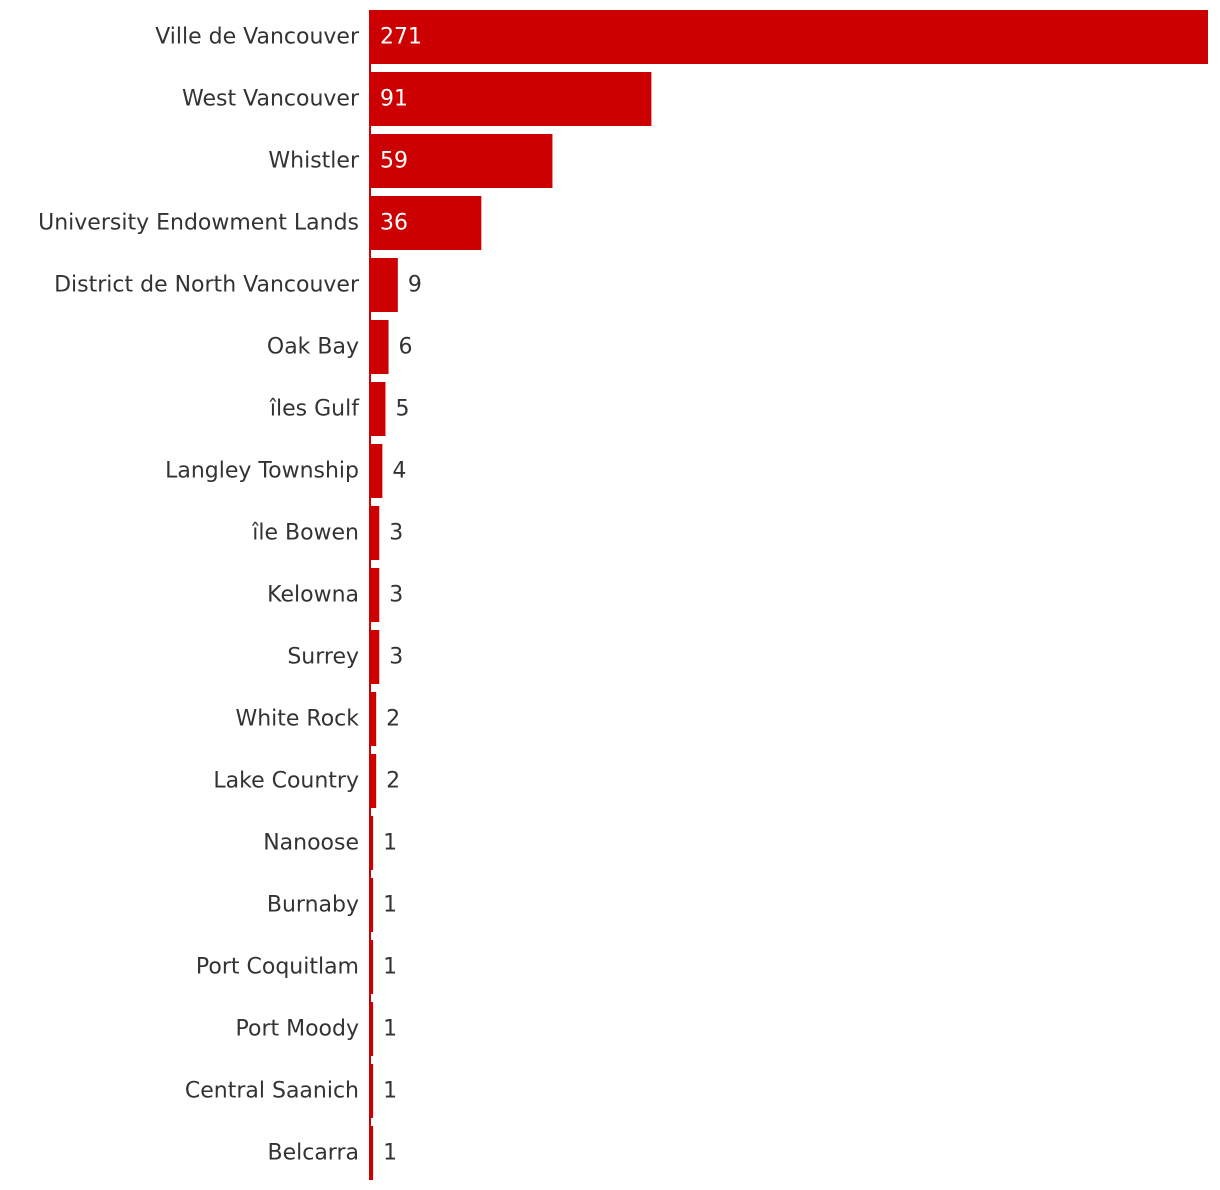 This screenshot has height=1190, width=1220. What do you see at coordinates (311, 843) in the screenshot?
I see `category-label: Nanoose` at bounding box center [311, 843].